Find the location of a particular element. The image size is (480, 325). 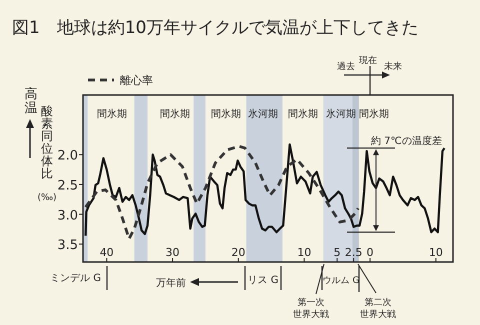

text: 現在 is located at coordinates (368, 60).